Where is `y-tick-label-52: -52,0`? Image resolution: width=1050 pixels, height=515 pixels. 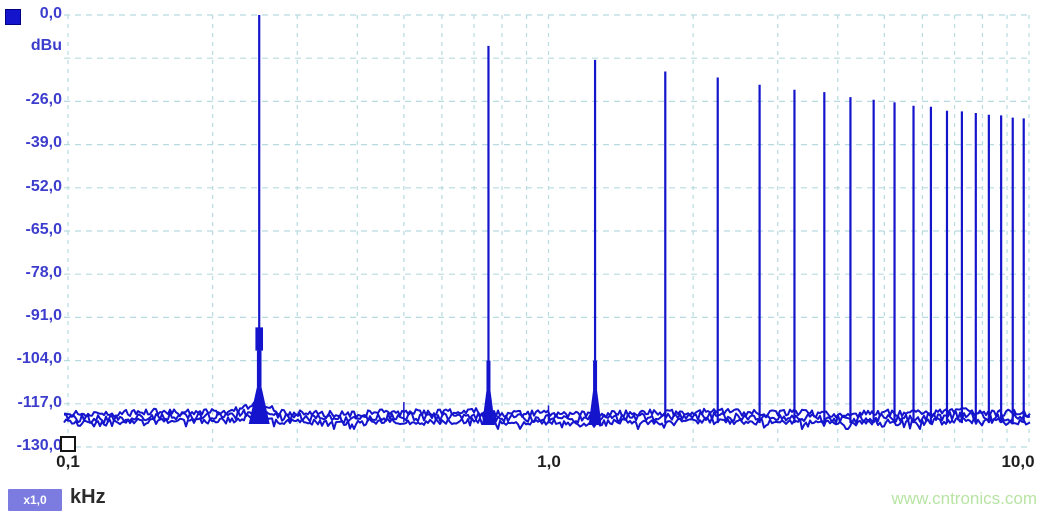
y-tick-label-52: -52,0 is located at coordinates (43, 186).